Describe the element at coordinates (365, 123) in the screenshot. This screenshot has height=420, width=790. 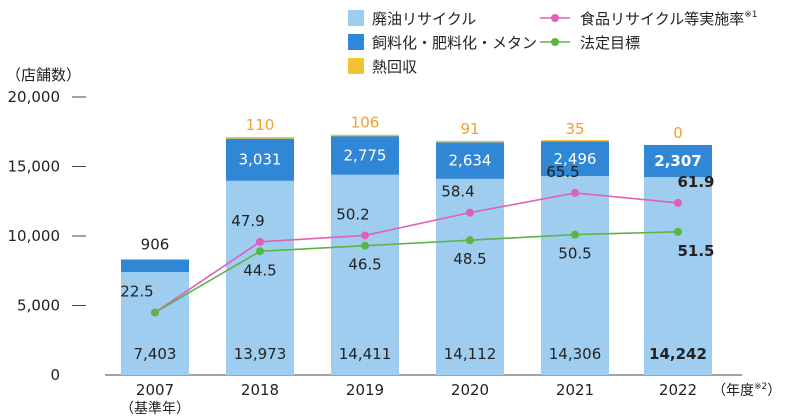
I see `bar-label: 106` at that location.